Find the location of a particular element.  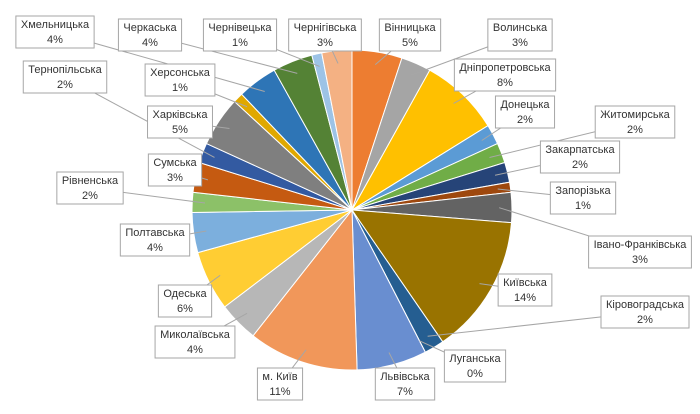

label-value: 14% is located at coordinates (525, 298).